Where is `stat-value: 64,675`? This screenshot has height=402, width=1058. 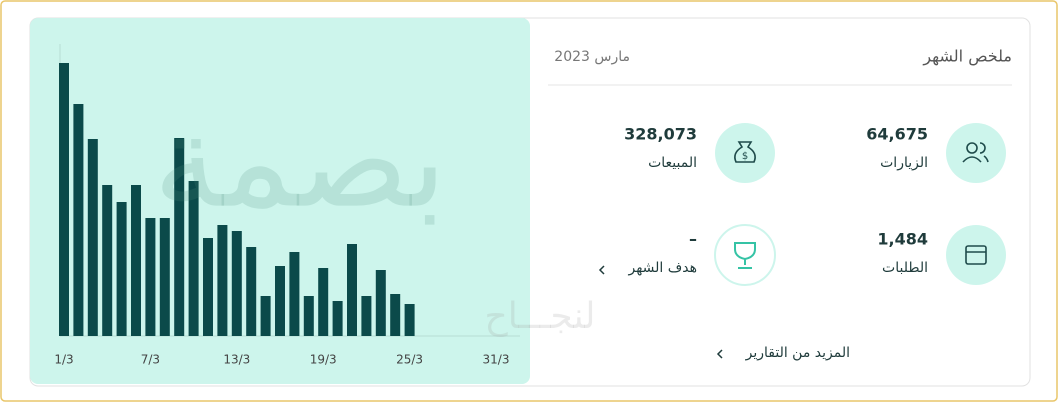
stat-value: 64,675 is located at coordinates (897, 134).